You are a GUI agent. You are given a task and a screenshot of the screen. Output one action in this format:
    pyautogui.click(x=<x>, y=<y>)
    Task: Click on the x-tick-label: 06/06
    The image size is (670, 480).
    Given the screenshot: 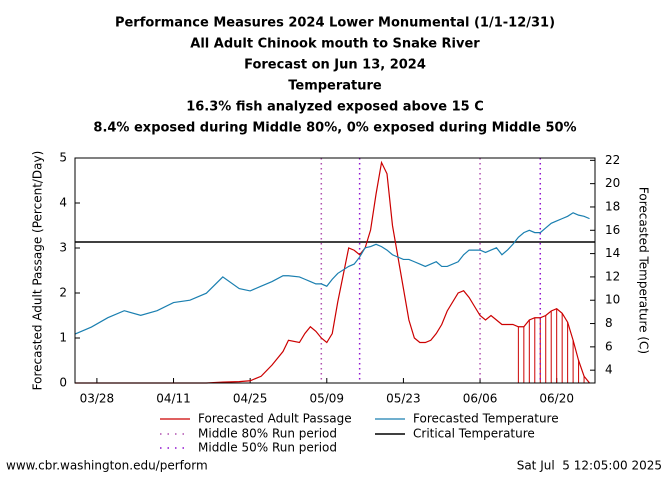 What is the action you would take?
    pyautogui.click(x=480, y=399)
    